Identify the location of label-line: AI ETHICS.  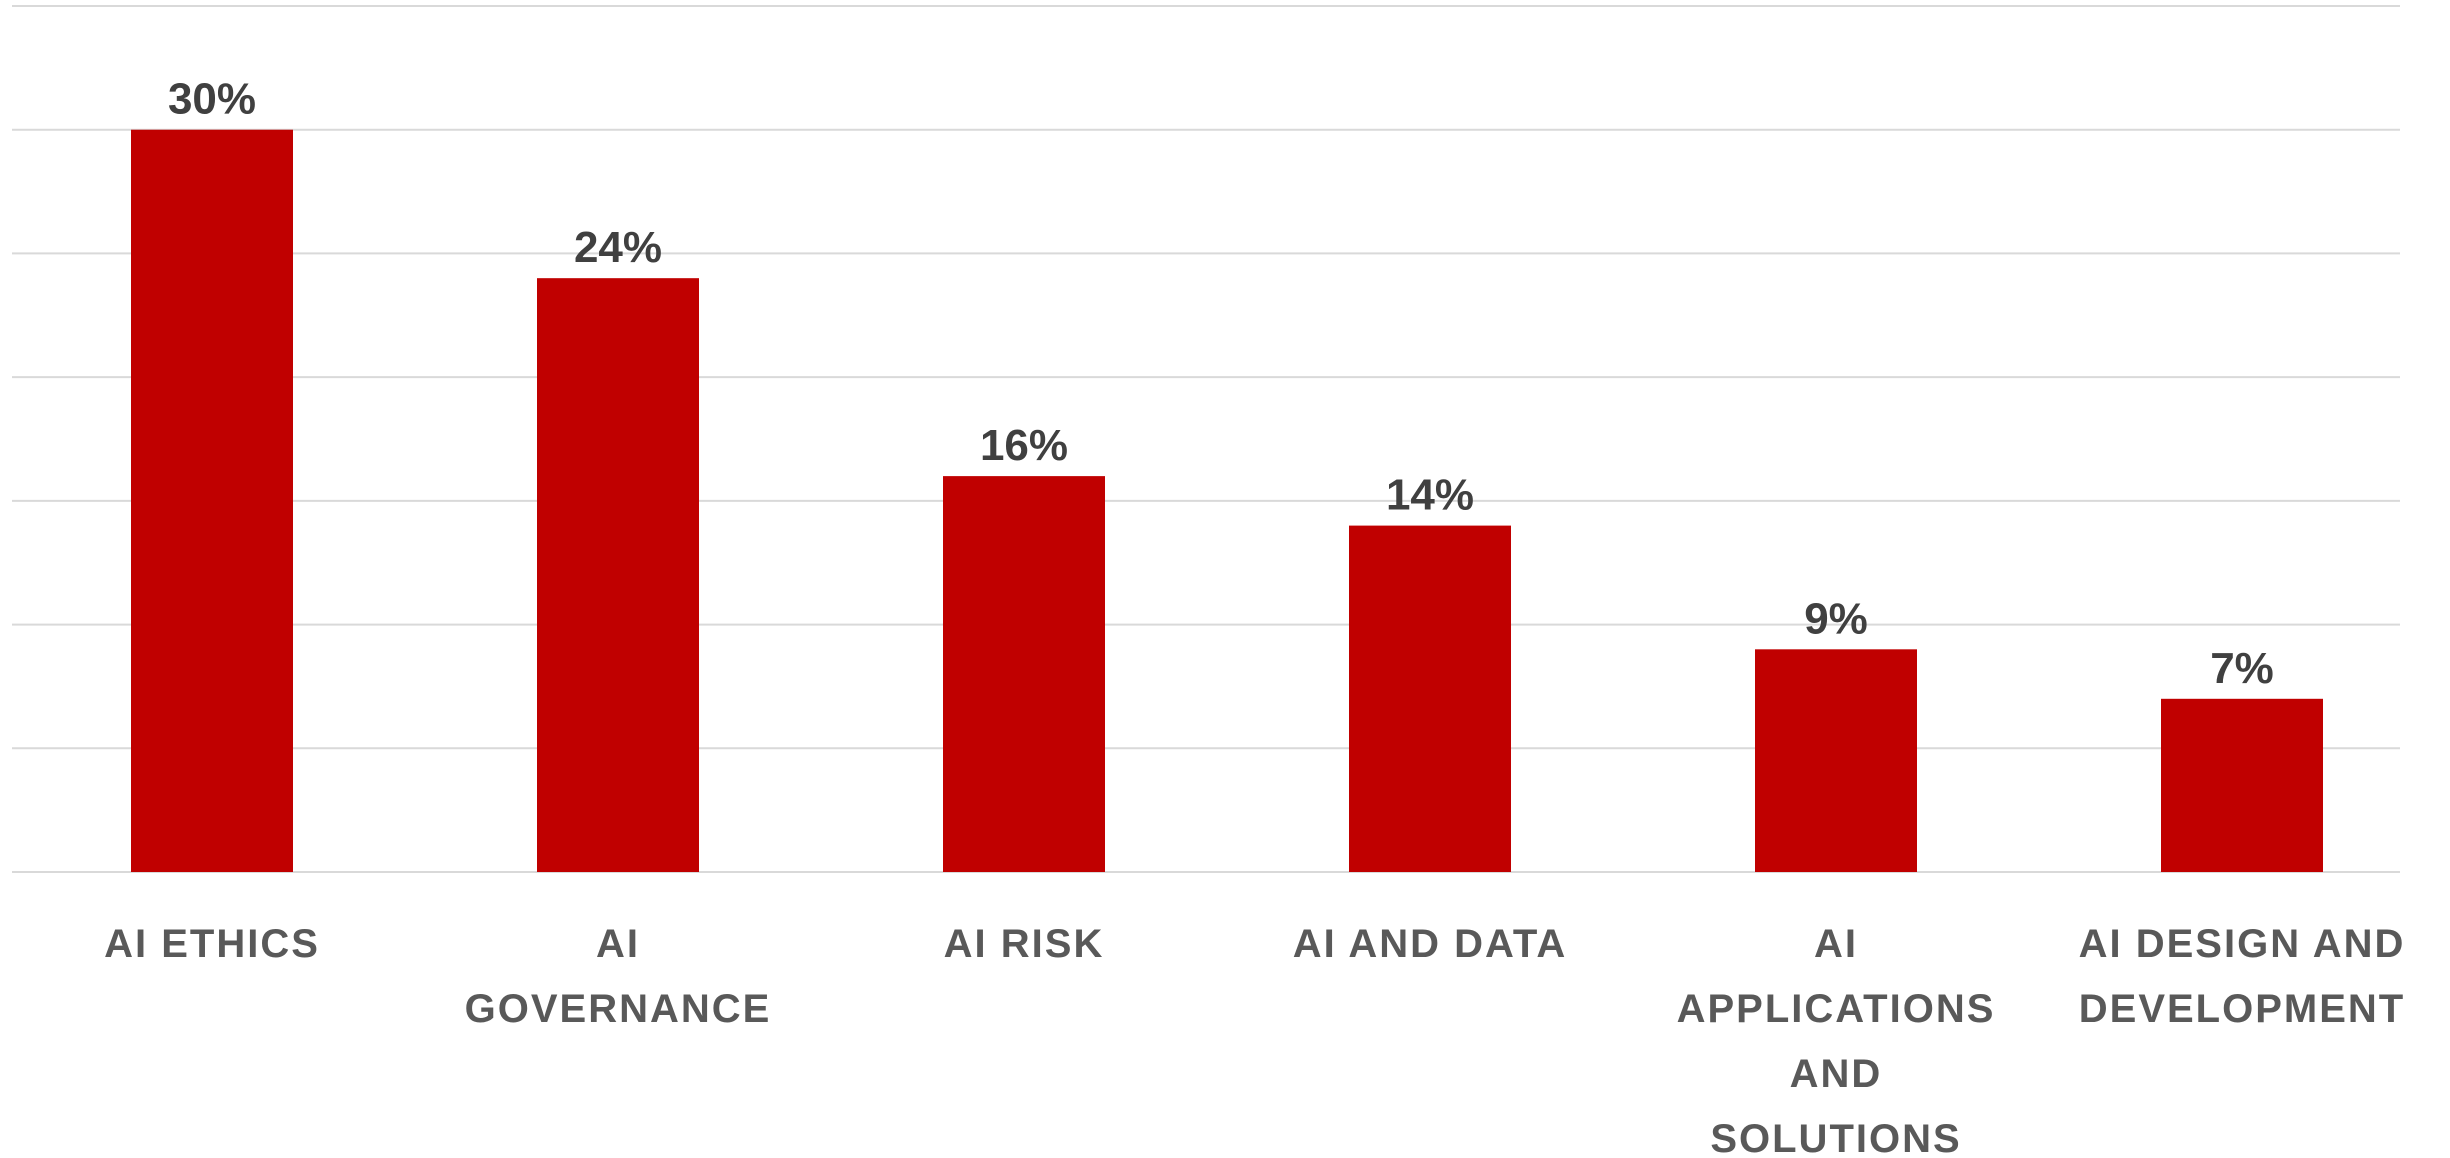
(212, 944).